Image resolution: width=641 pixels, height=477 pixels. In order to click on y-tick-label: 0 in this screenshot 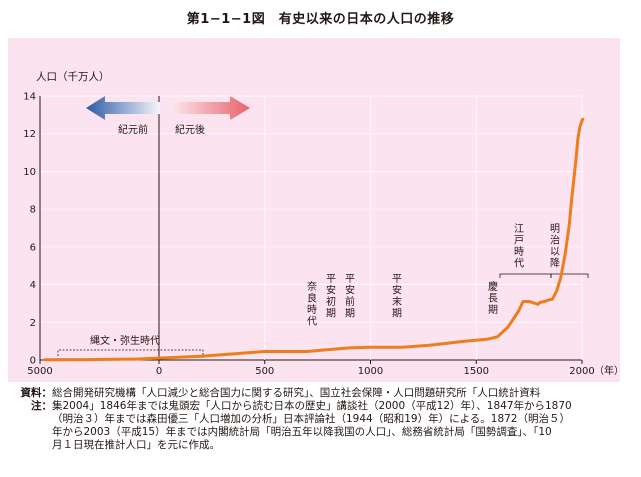, I will do `click(33, 361)`.